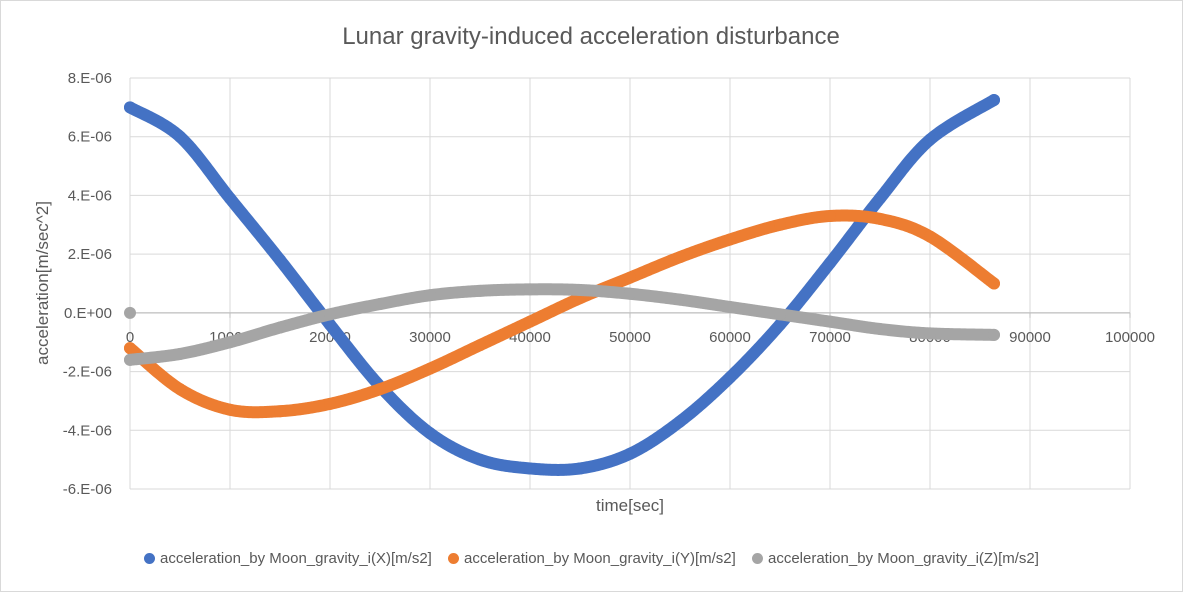 The image size is (1183, 592). What do you see at coordinates (830, 337) in the screenshot?
I see `x-tick-label: 70000` at bounding box center [830, 337].